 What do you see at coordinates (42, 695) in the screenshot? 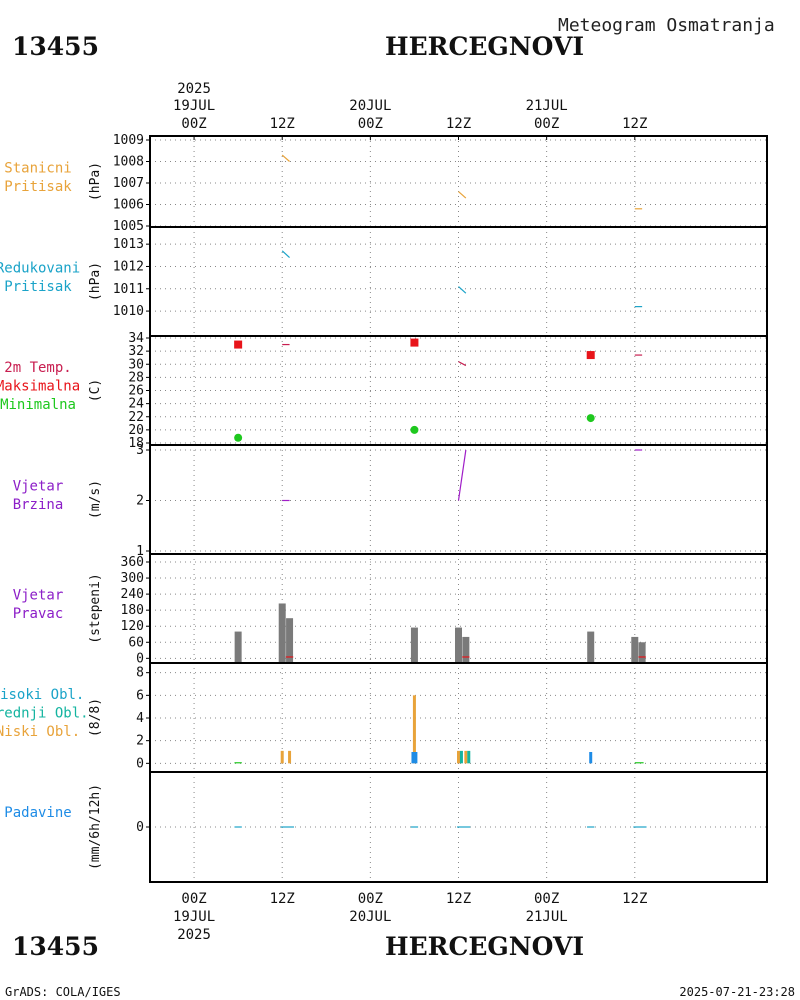
I see `panel-label: Visoki Obl.` at bounding box center [42, 695].